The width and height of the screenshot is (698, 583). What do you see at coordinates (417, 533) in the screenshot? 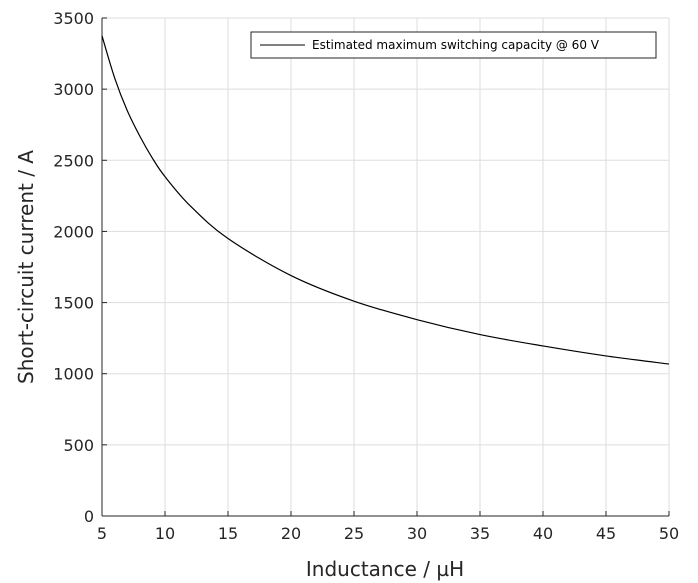
I see `x-tick-label: 30` at bounding box center [417, 533].